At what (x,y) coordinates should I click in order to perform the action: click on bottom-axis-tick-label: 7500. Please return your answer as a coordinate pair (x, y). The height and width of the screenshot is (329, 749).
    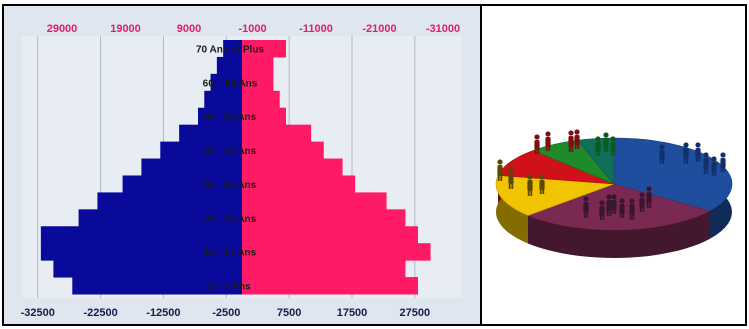
    Looking at the image, I should click on (289, 313).